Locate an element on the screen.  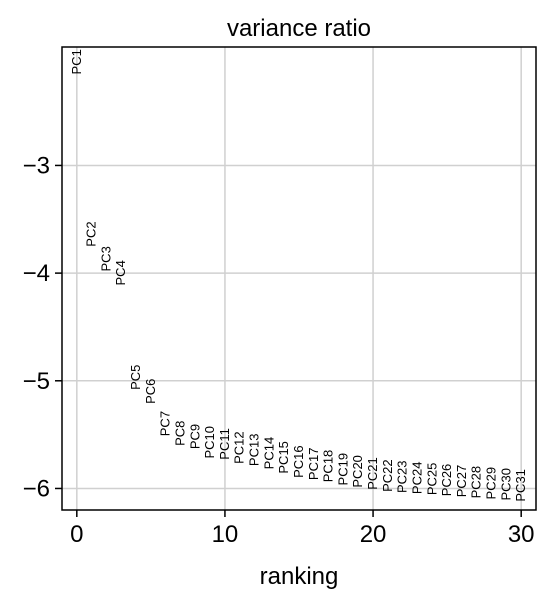
pc-point-label: PC19 is located at coordinates (342, 469).